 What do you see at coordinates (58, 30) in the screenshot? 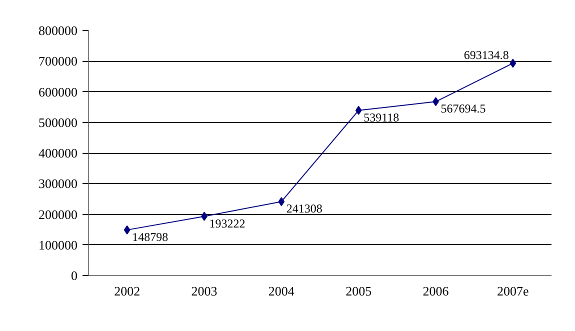
I see `y-tick-label: 800000` at bounding box center [58, 30].